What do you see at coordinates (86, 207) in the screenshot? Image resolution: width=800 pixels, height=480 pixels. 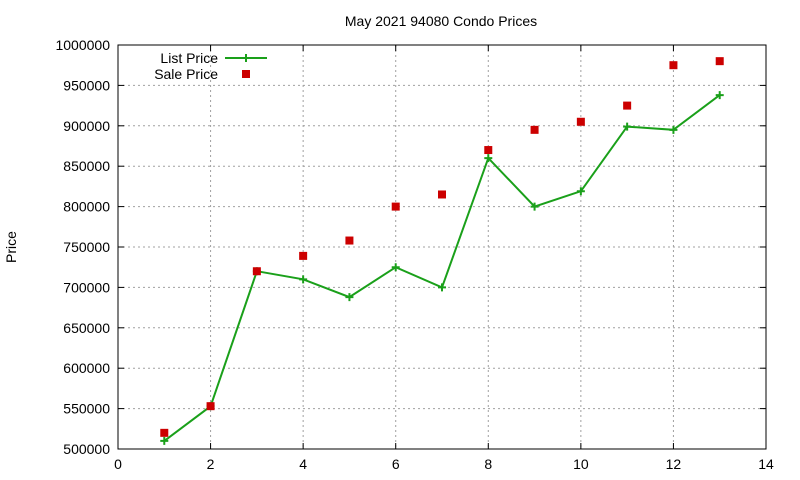 I see `y-tick-label: 800000` at bounding box center [86, 207].